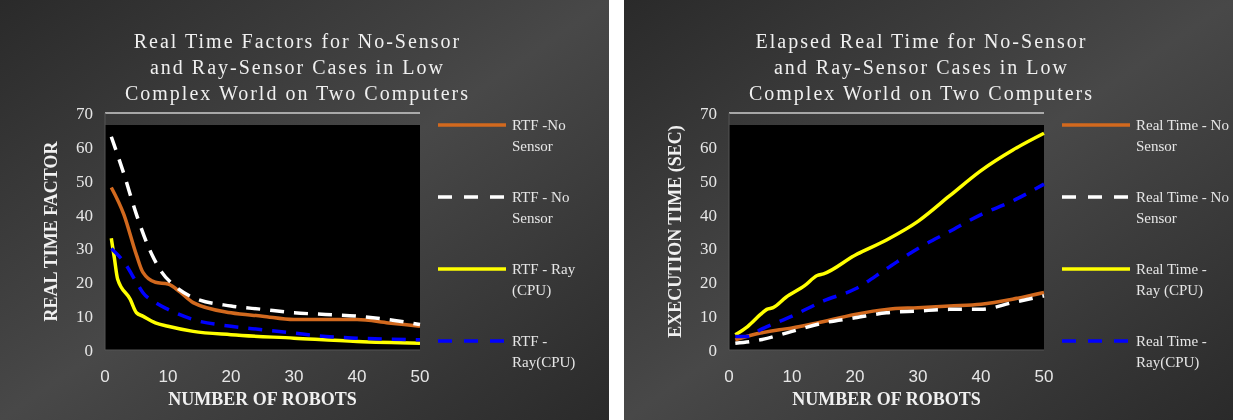  Describe the element at coordinates (1171, 280) in the screenshot. I see `legend-label: Real Time - Ray (CPU)` at that location.